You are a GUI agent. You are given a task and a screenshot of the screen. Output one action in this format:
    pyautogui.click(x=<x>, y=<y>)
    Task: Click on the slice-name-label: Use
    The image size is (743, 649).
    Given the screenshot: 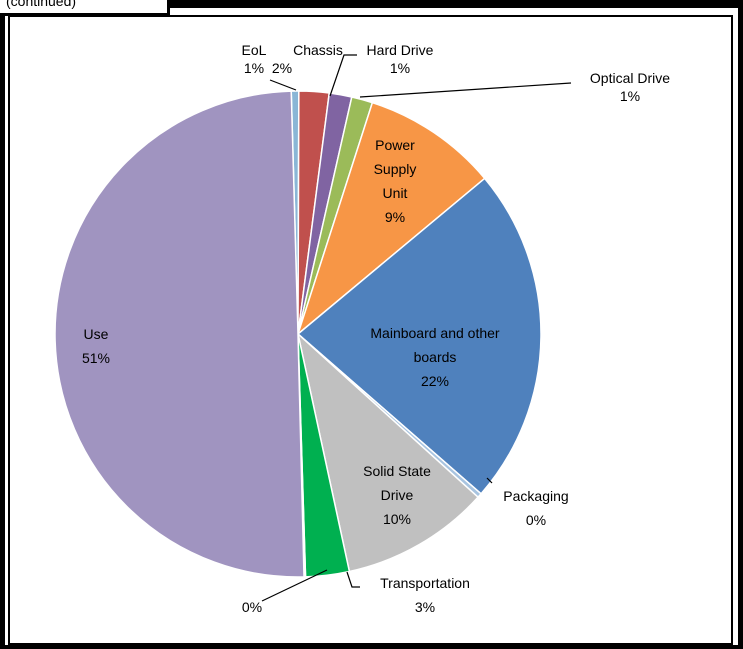 What is the action you would take?
    pyautogui.click(x=96, y=334)
    